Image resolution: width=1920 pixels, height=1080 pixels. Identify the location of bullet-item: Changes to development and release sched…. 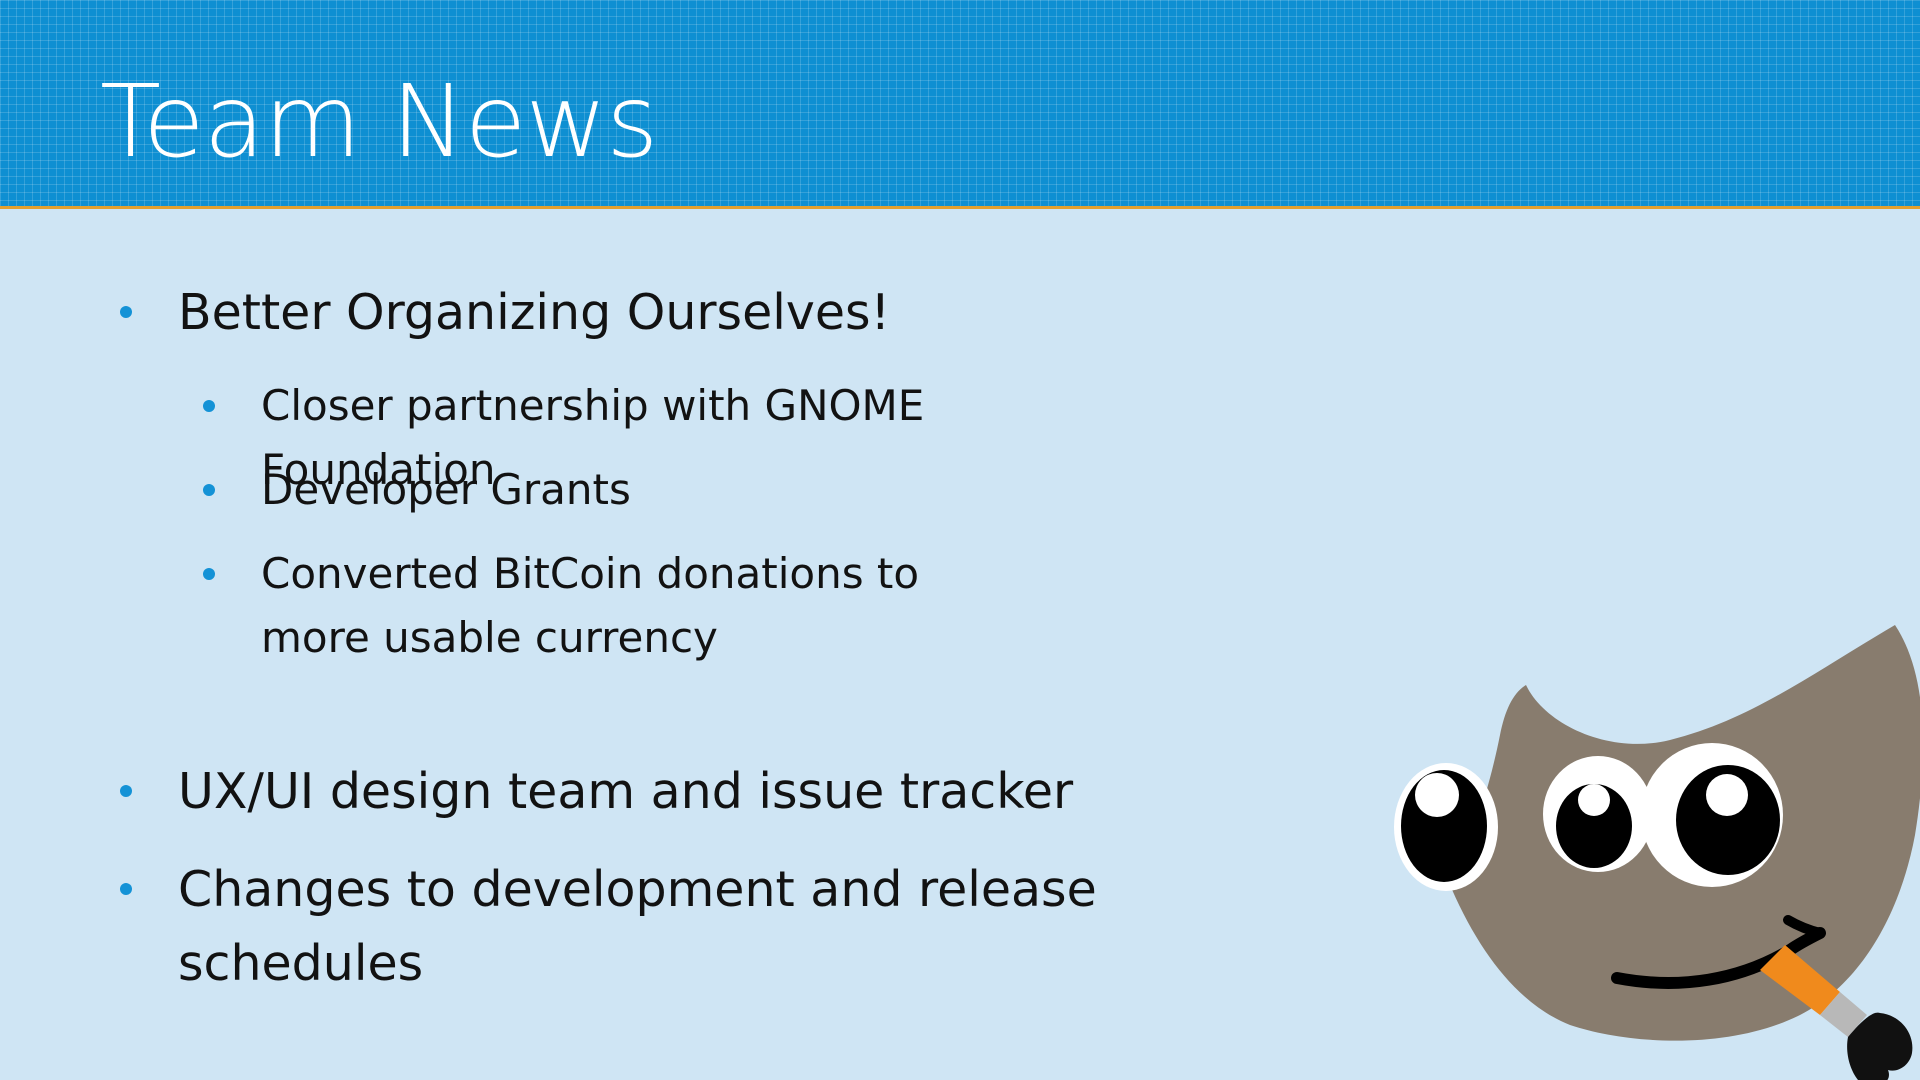
(619, 927).